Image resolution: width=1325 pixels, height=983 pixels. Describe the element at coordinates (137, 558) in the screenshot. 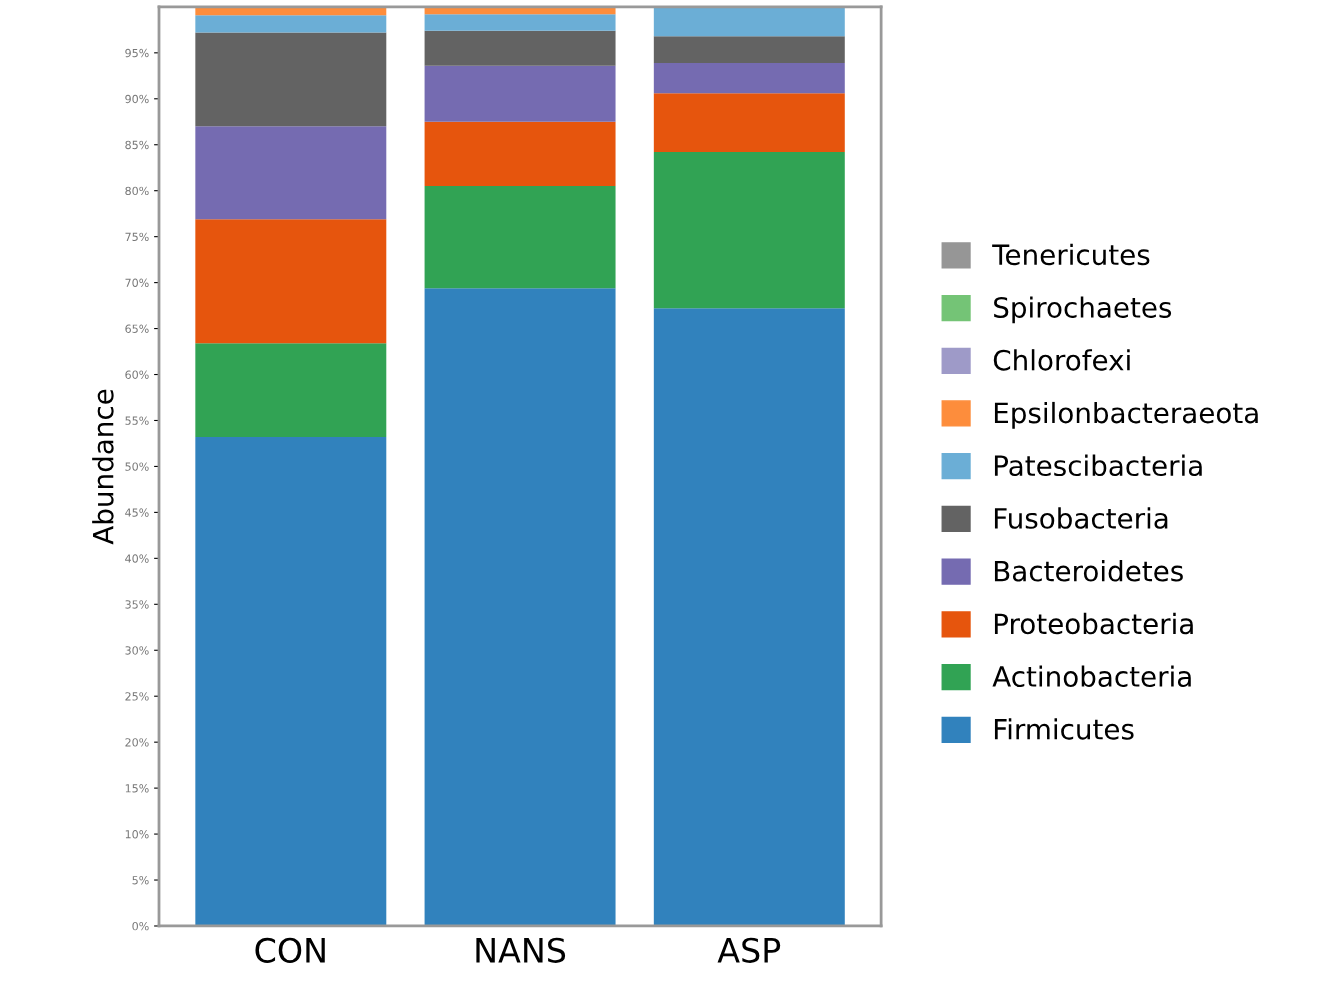

I see `y-tick-label: 40%` at that location.